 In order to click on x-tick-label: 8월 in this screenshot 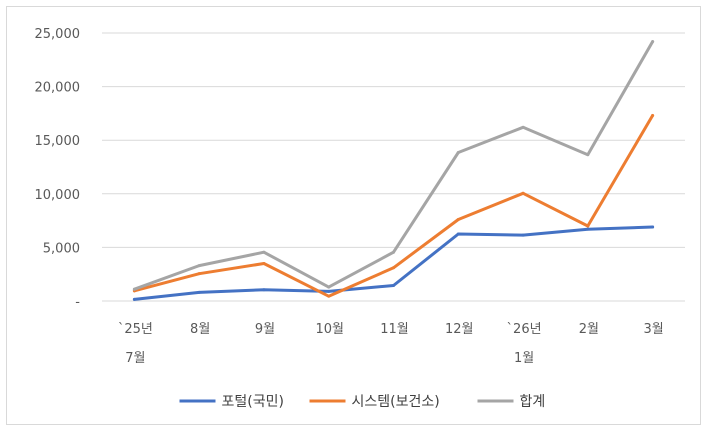, I will do `click(200, 329)`.